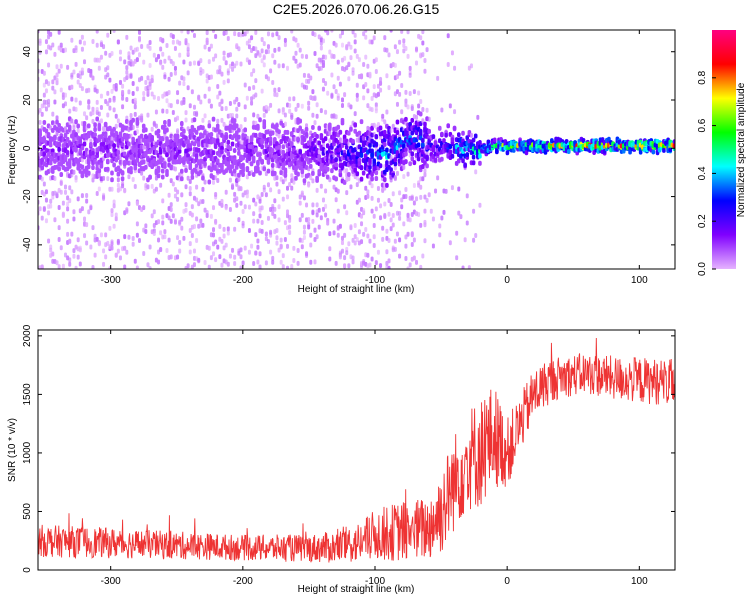 This screenshot has height=605, width=750. Describe the element at coordinates (27, 244) in the screenshot. I see `heatmap-y-tick-label: -40` at that location.